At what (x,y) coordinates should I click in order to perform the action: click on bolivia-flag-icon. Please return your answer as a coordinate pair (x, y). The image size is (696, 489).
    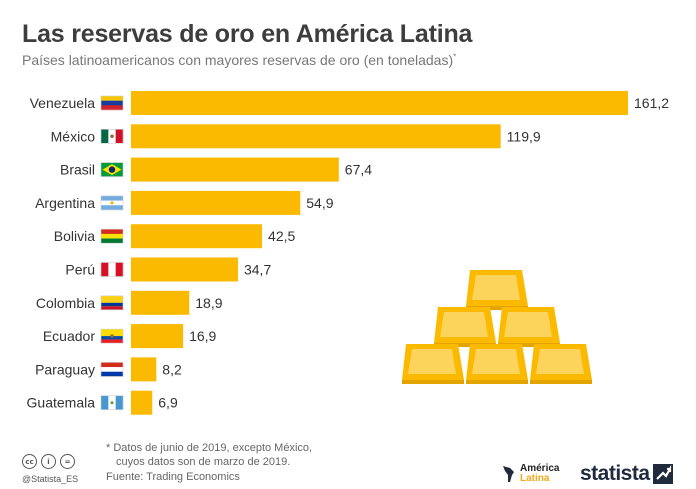
    Looking at the image, I should click on (112, 236).